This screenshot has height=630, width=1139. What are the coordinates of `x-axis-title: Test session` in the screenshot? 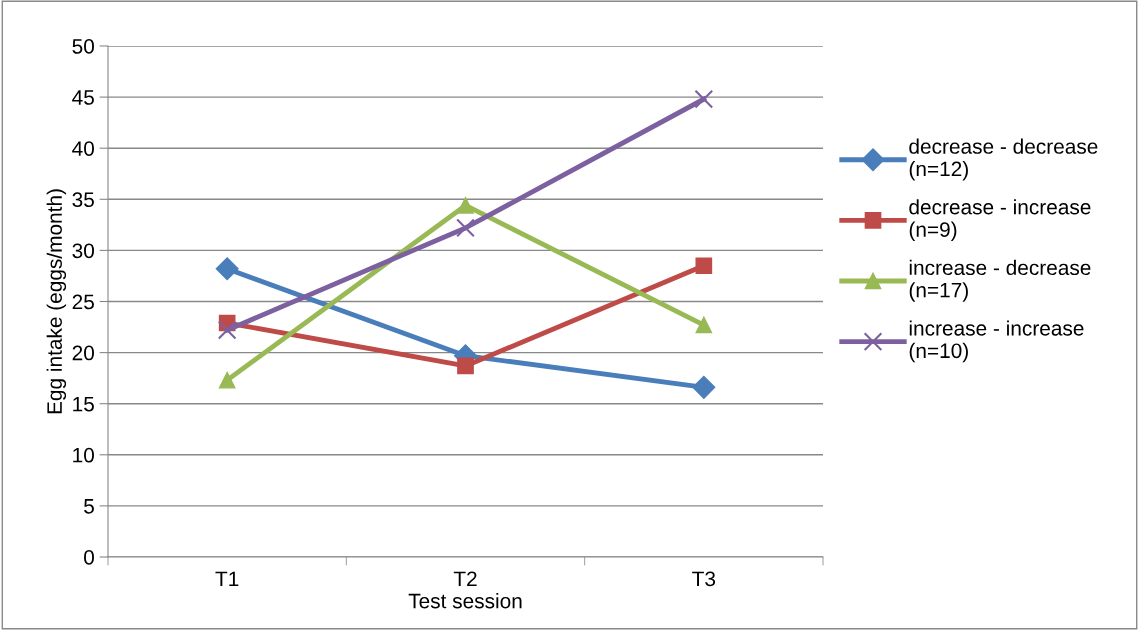 It's located at (465, 601).